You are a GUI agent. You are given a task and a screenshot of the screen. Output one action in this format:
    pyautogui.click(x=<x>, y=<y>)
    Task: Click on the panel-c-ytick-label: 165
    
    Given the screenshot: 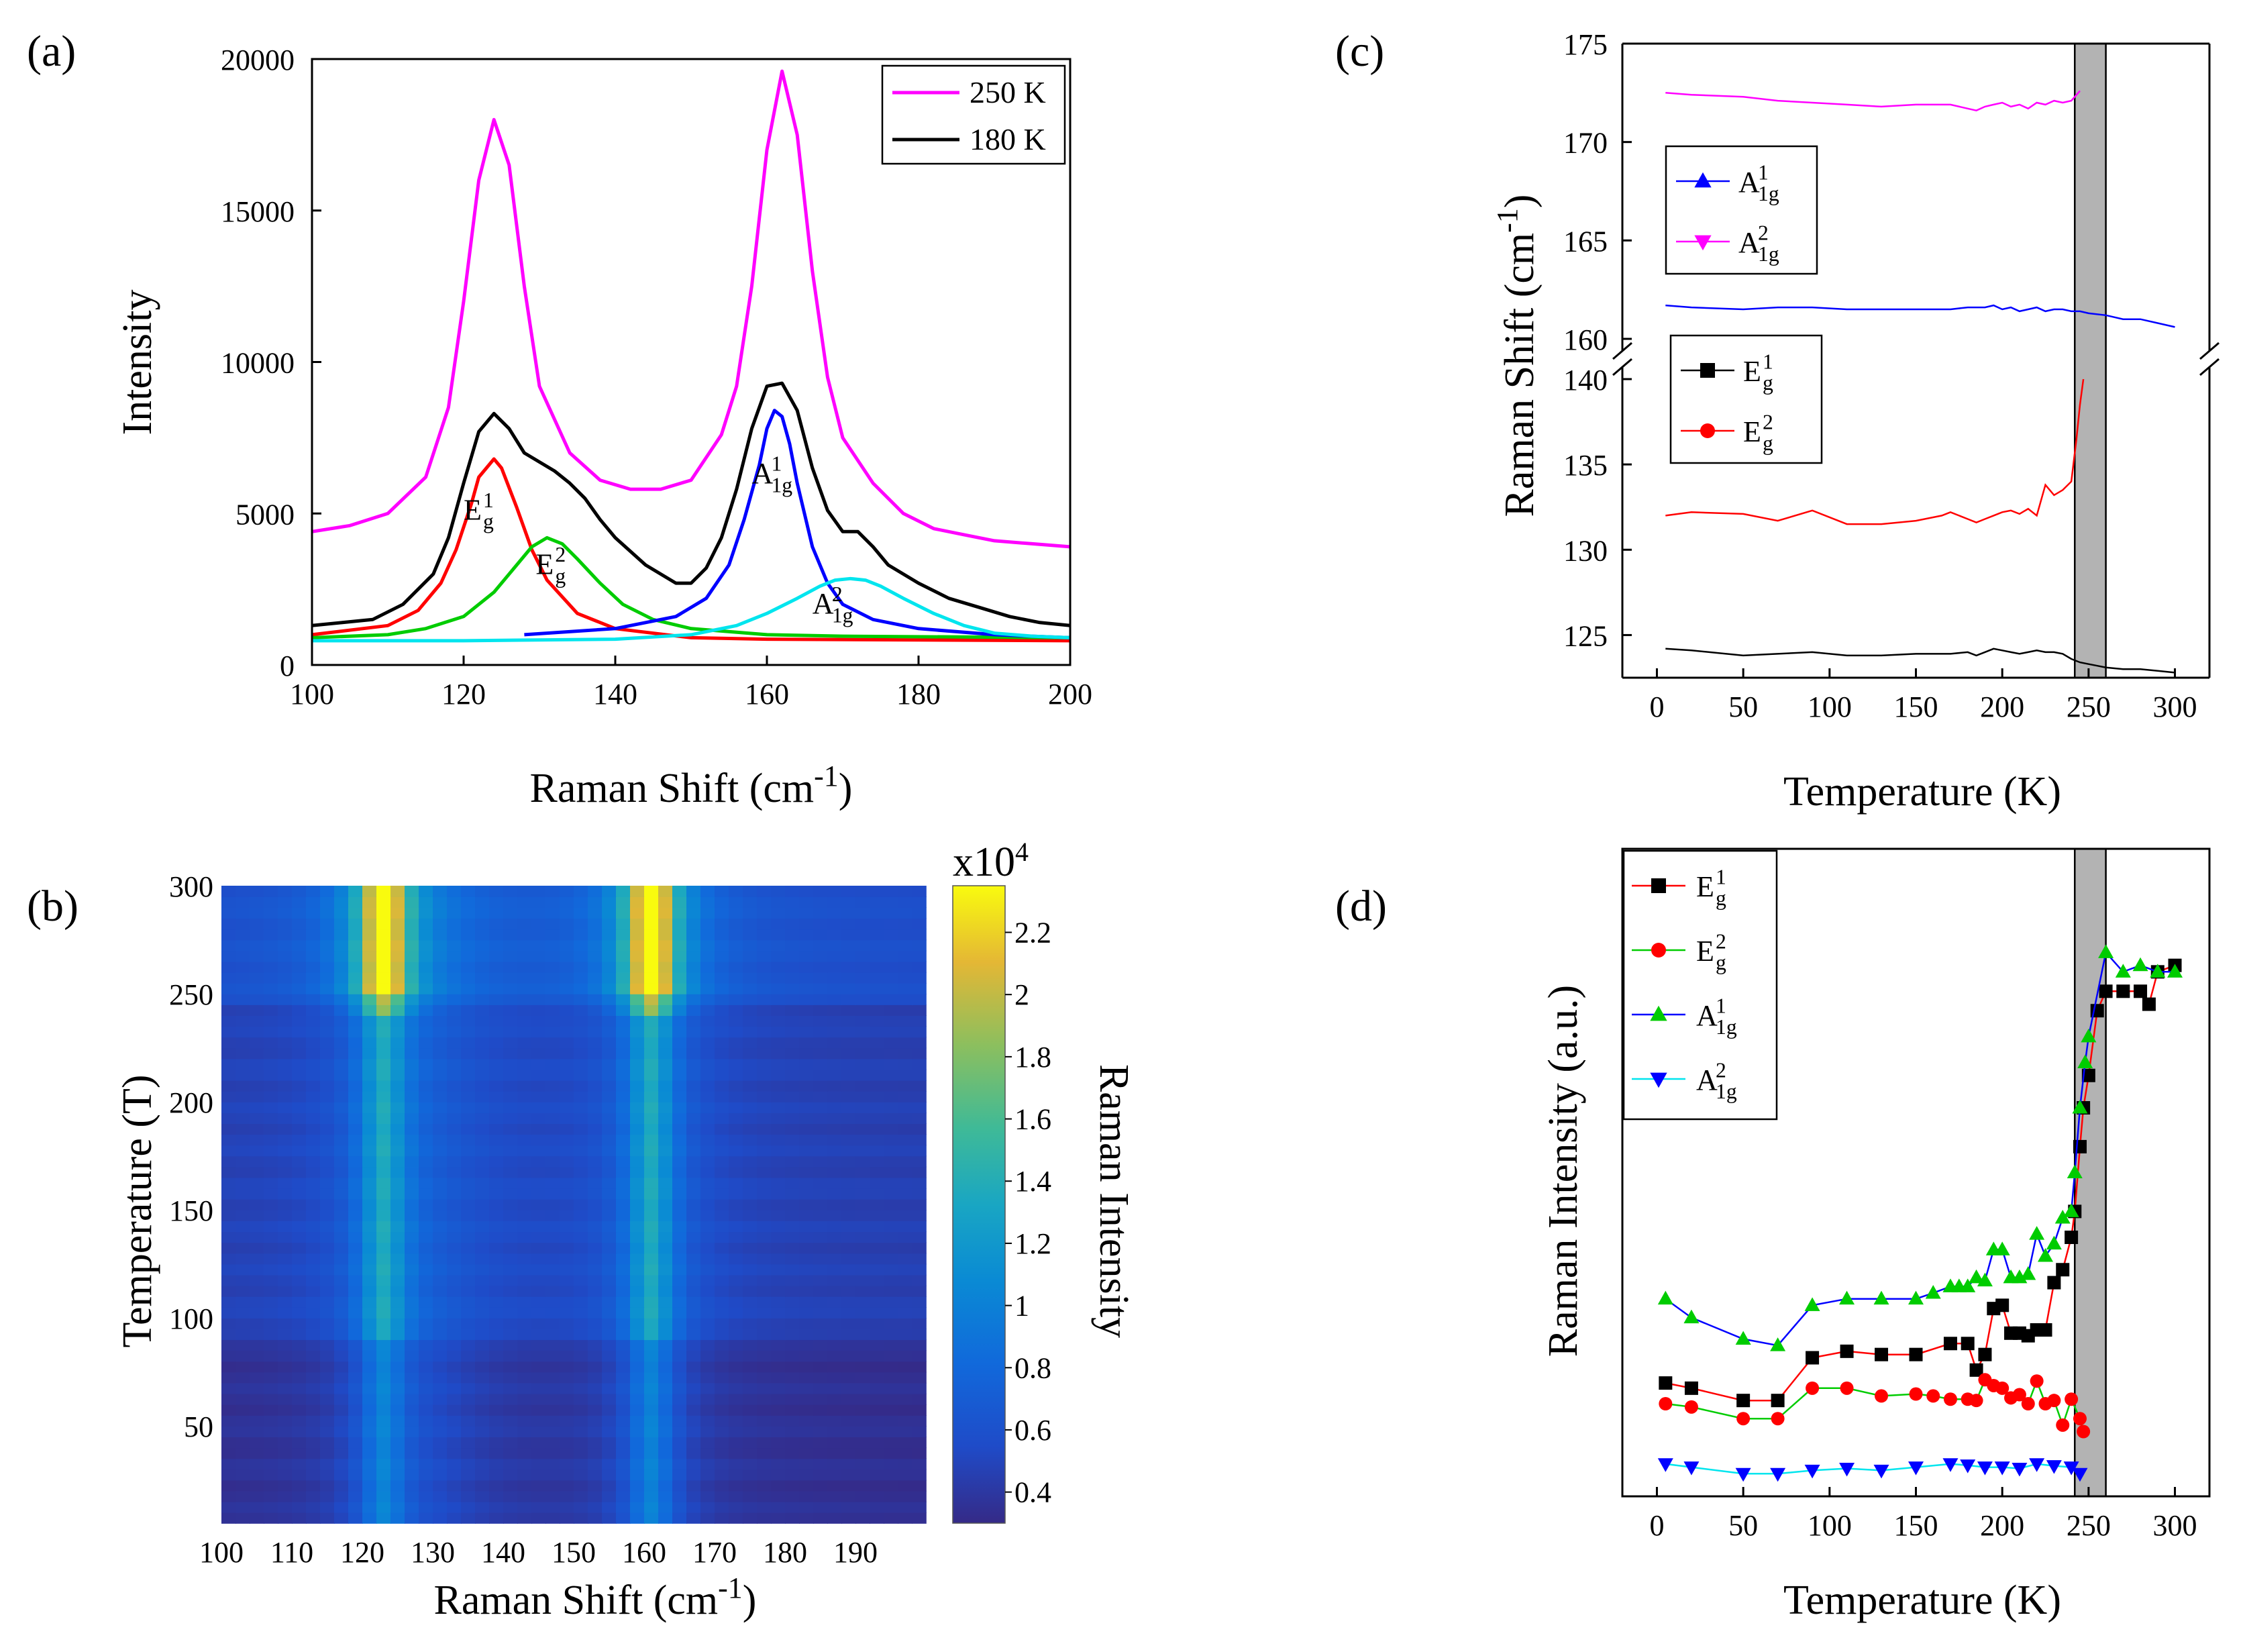 What is the action you would take?
    pyautogui.click(x=1585, y=241)
    